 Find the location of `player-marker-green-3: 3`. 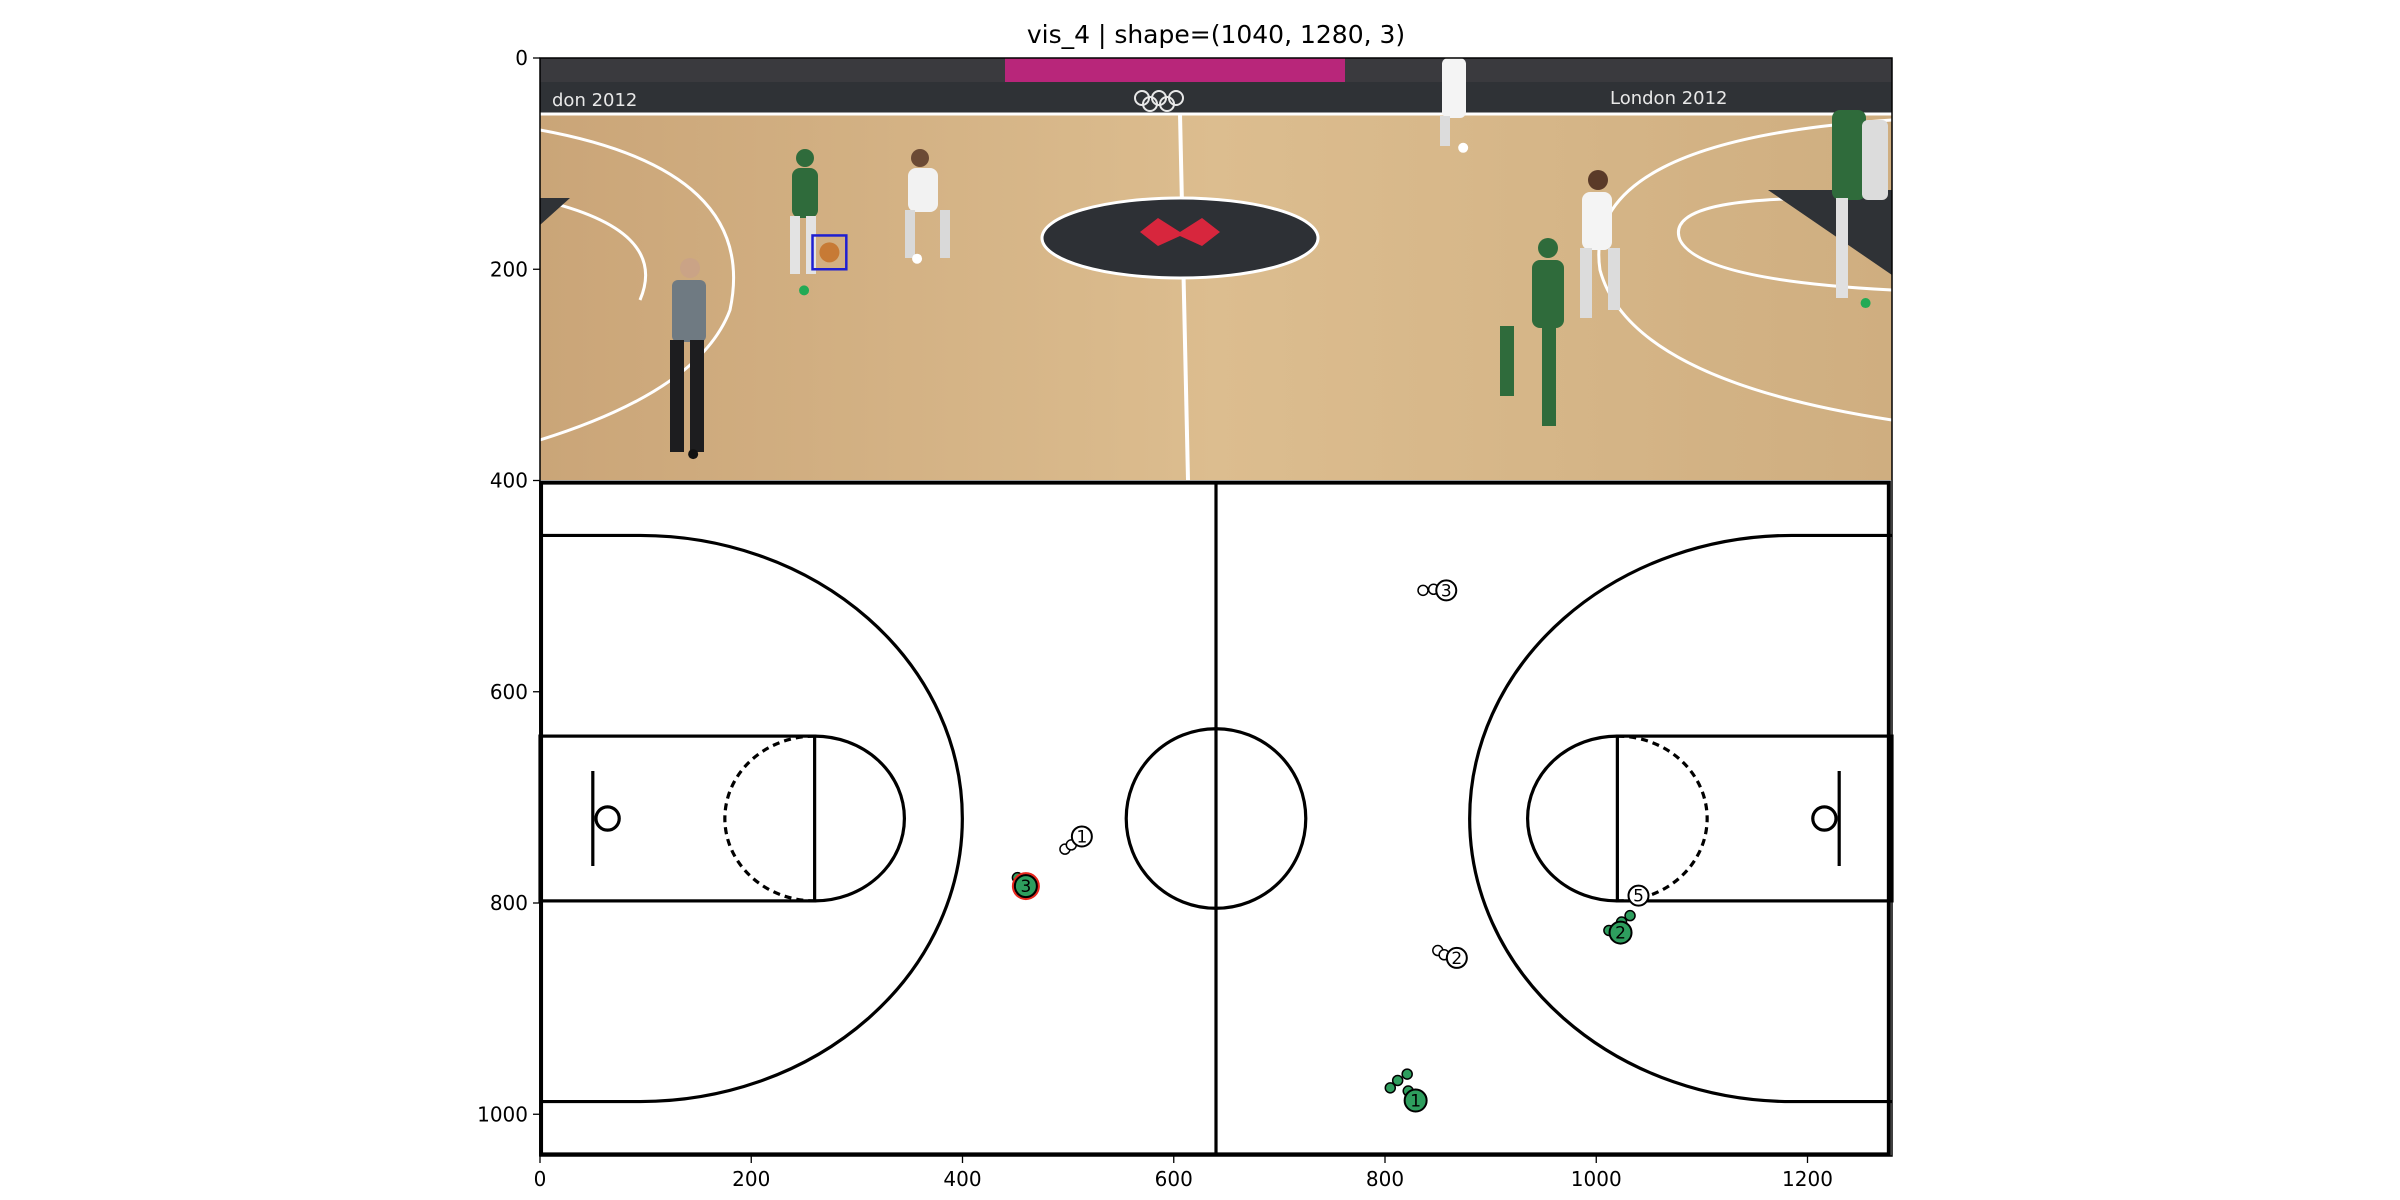

player-marker-green-3: 3 is located at coordinates (1025, 886).